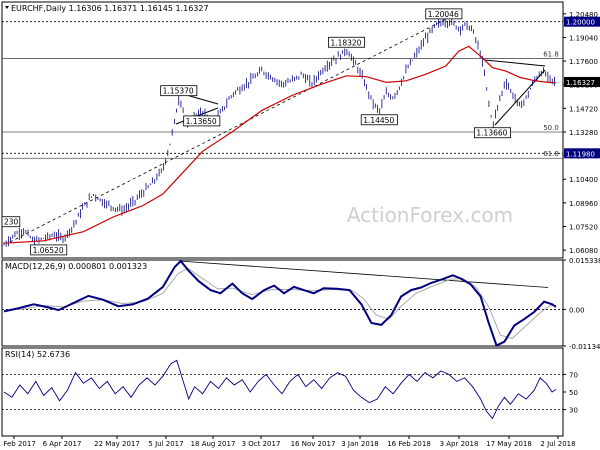 Image resolution: width=600 pixels, height=450 pixels. What do you see at coordinates (583, 180) in the screenshot?
I see `price-ytick-label: 1.10400` at bounding box center [583, 180].